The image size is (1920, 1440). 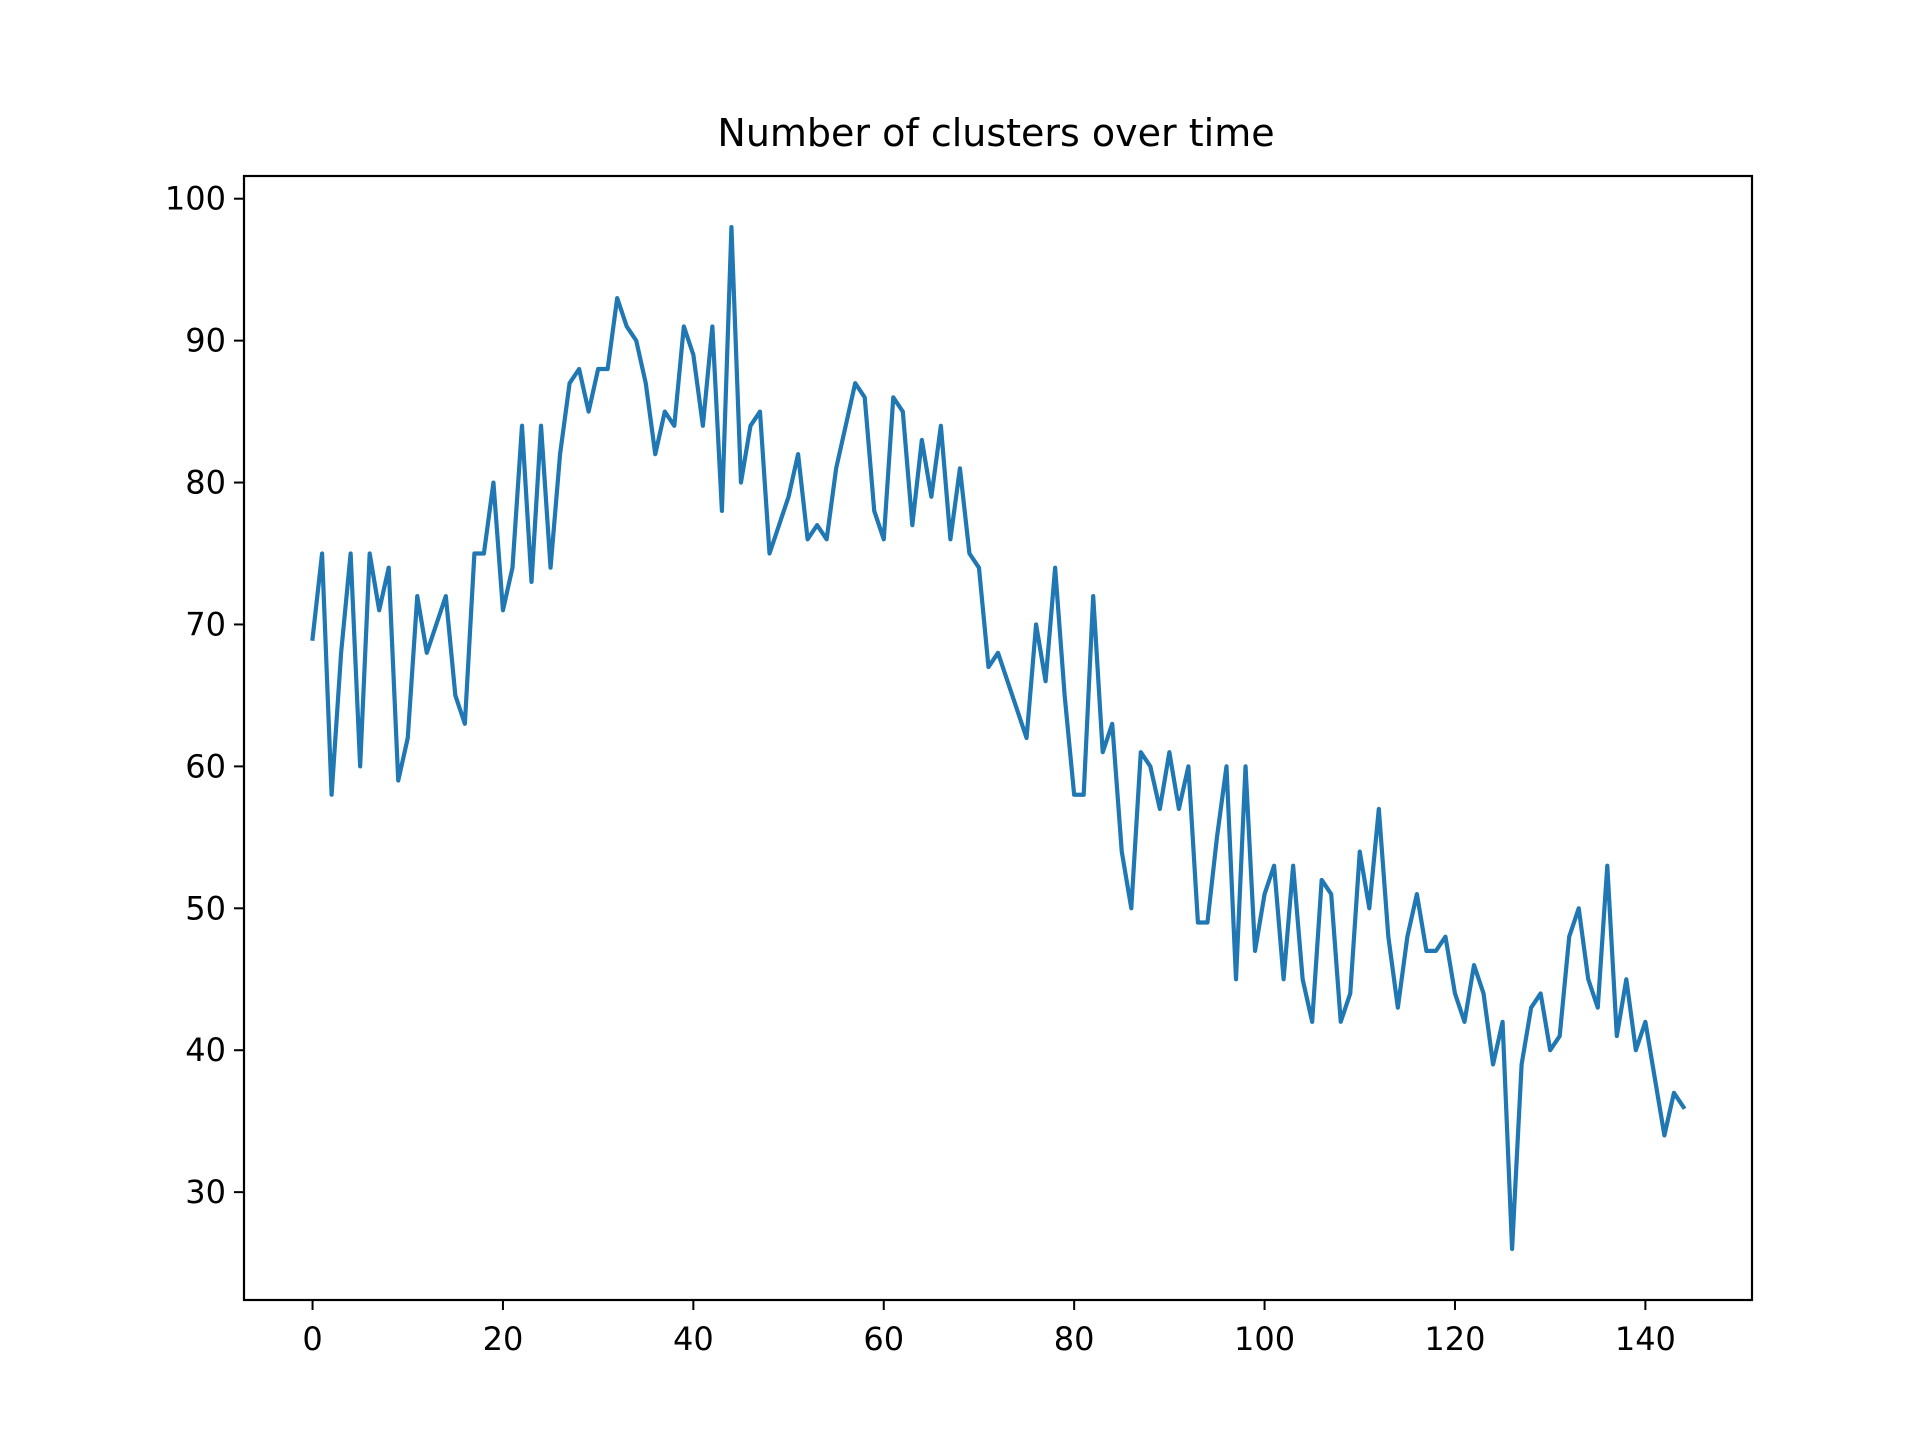 I want to click on x-tick-label: 0, so click(x=312, y=1339).